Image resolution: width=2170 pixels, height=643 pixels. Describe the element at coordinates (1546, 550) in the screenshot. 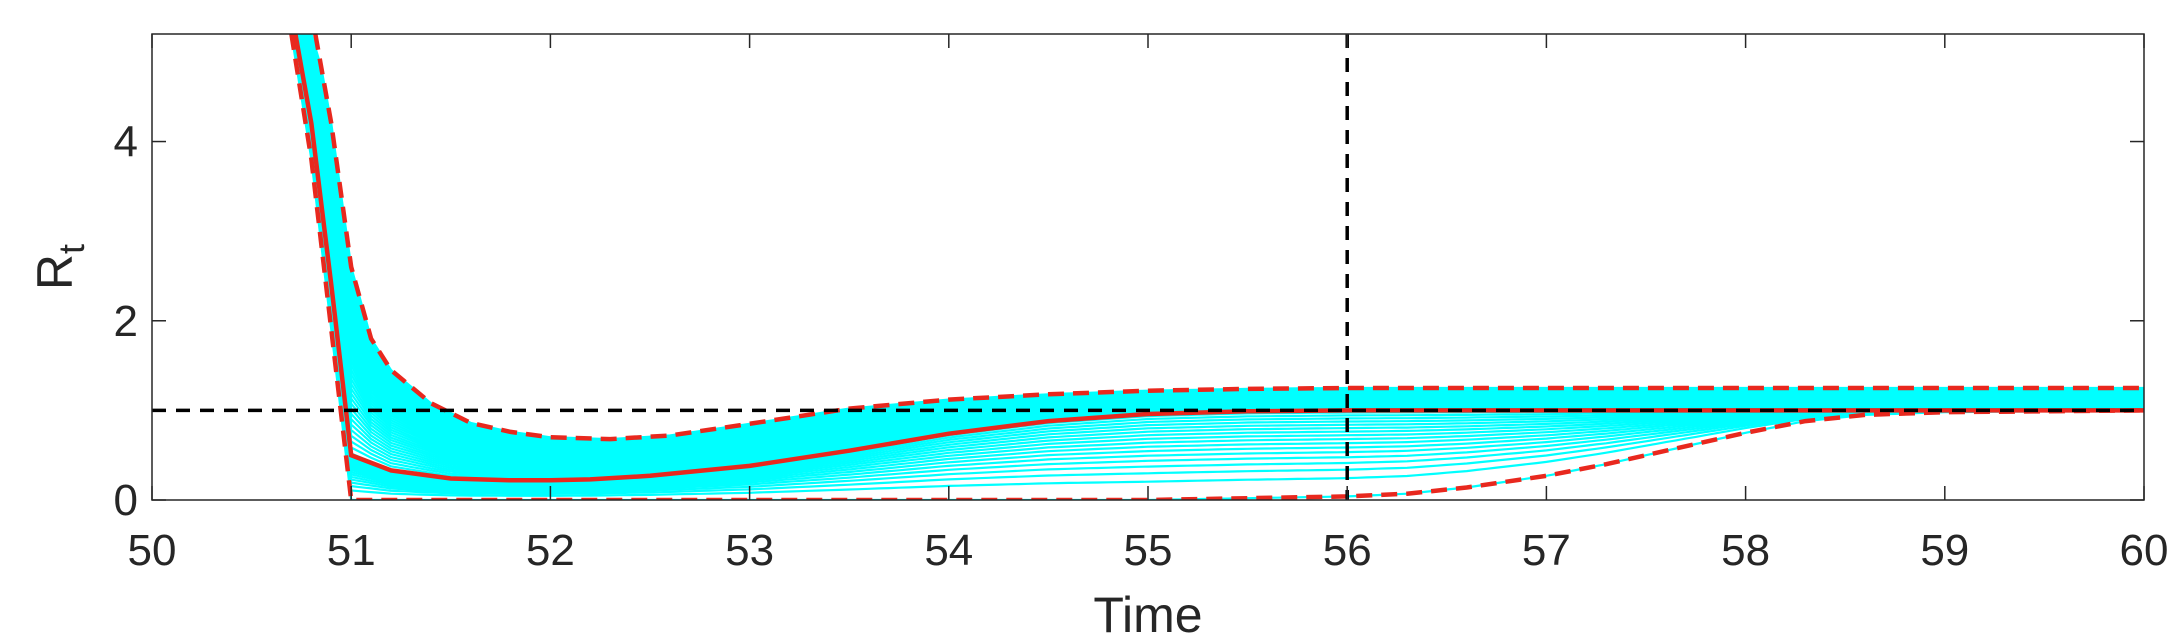

I see `x-tick-label: 57` at that location.